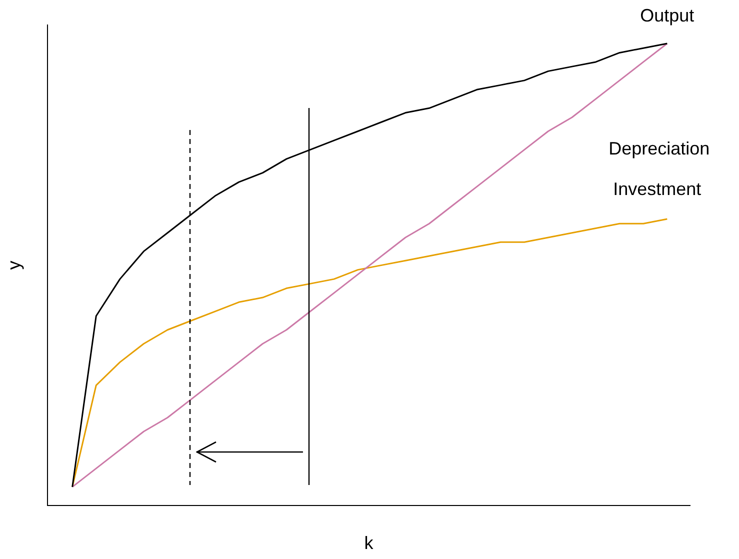 The width and height of the screenshot is (739, 559). What do you see at coordinates (657, 189) in the screenshot?
I see `series-label: Investment` at bounding box center [657, 189].